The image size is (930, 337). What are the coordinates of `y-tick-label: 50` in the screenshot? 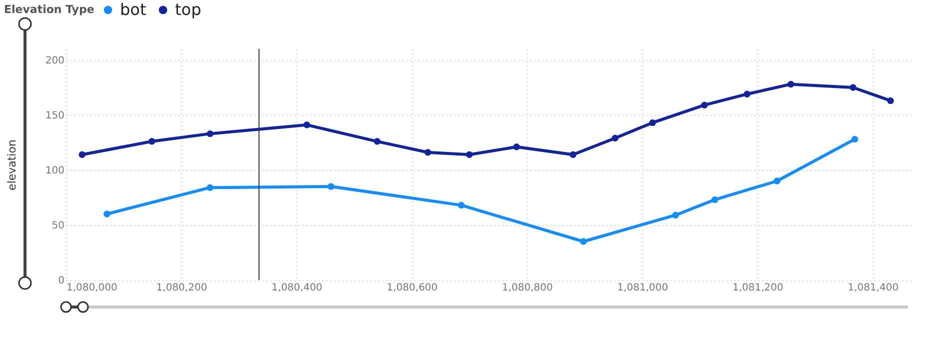 It's located at (58, 226).